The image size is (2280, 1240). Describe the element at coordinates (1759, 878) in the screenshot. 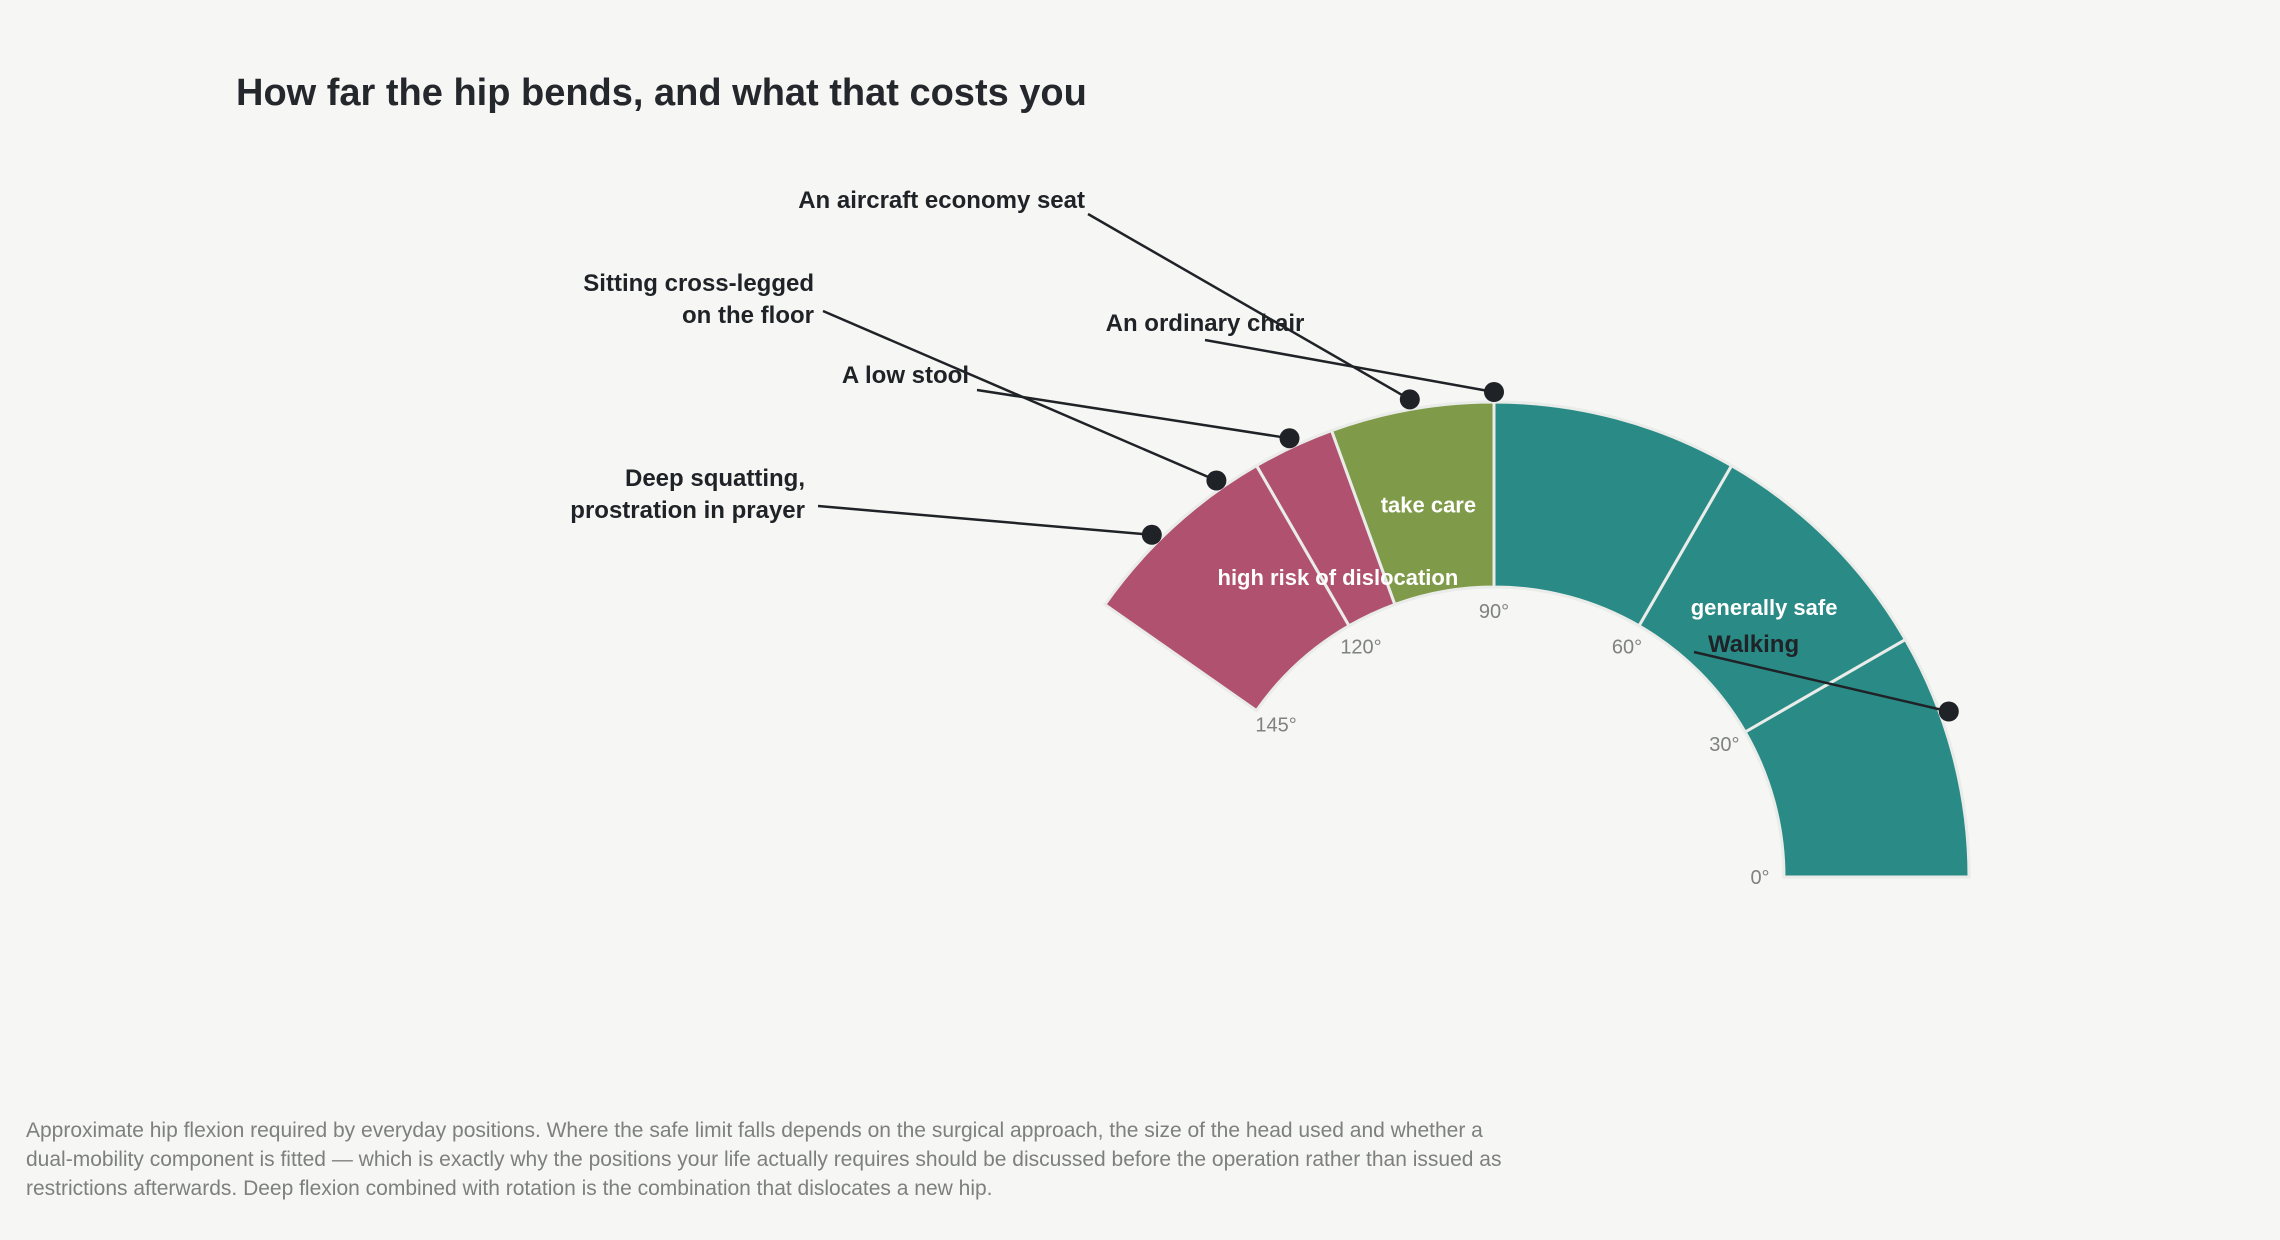

I see `tick-label: 0°` at that location.